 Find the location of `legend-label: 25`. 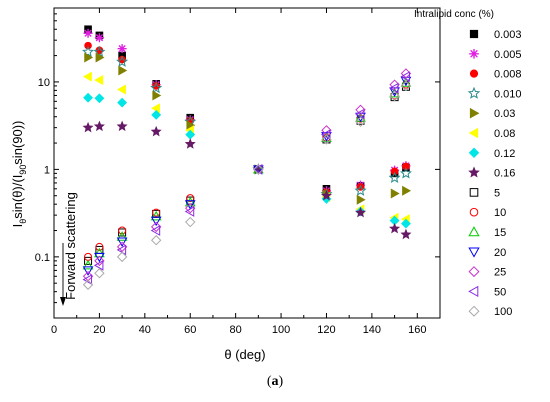

legend-label: 25 is located at coordinates (500, 273).